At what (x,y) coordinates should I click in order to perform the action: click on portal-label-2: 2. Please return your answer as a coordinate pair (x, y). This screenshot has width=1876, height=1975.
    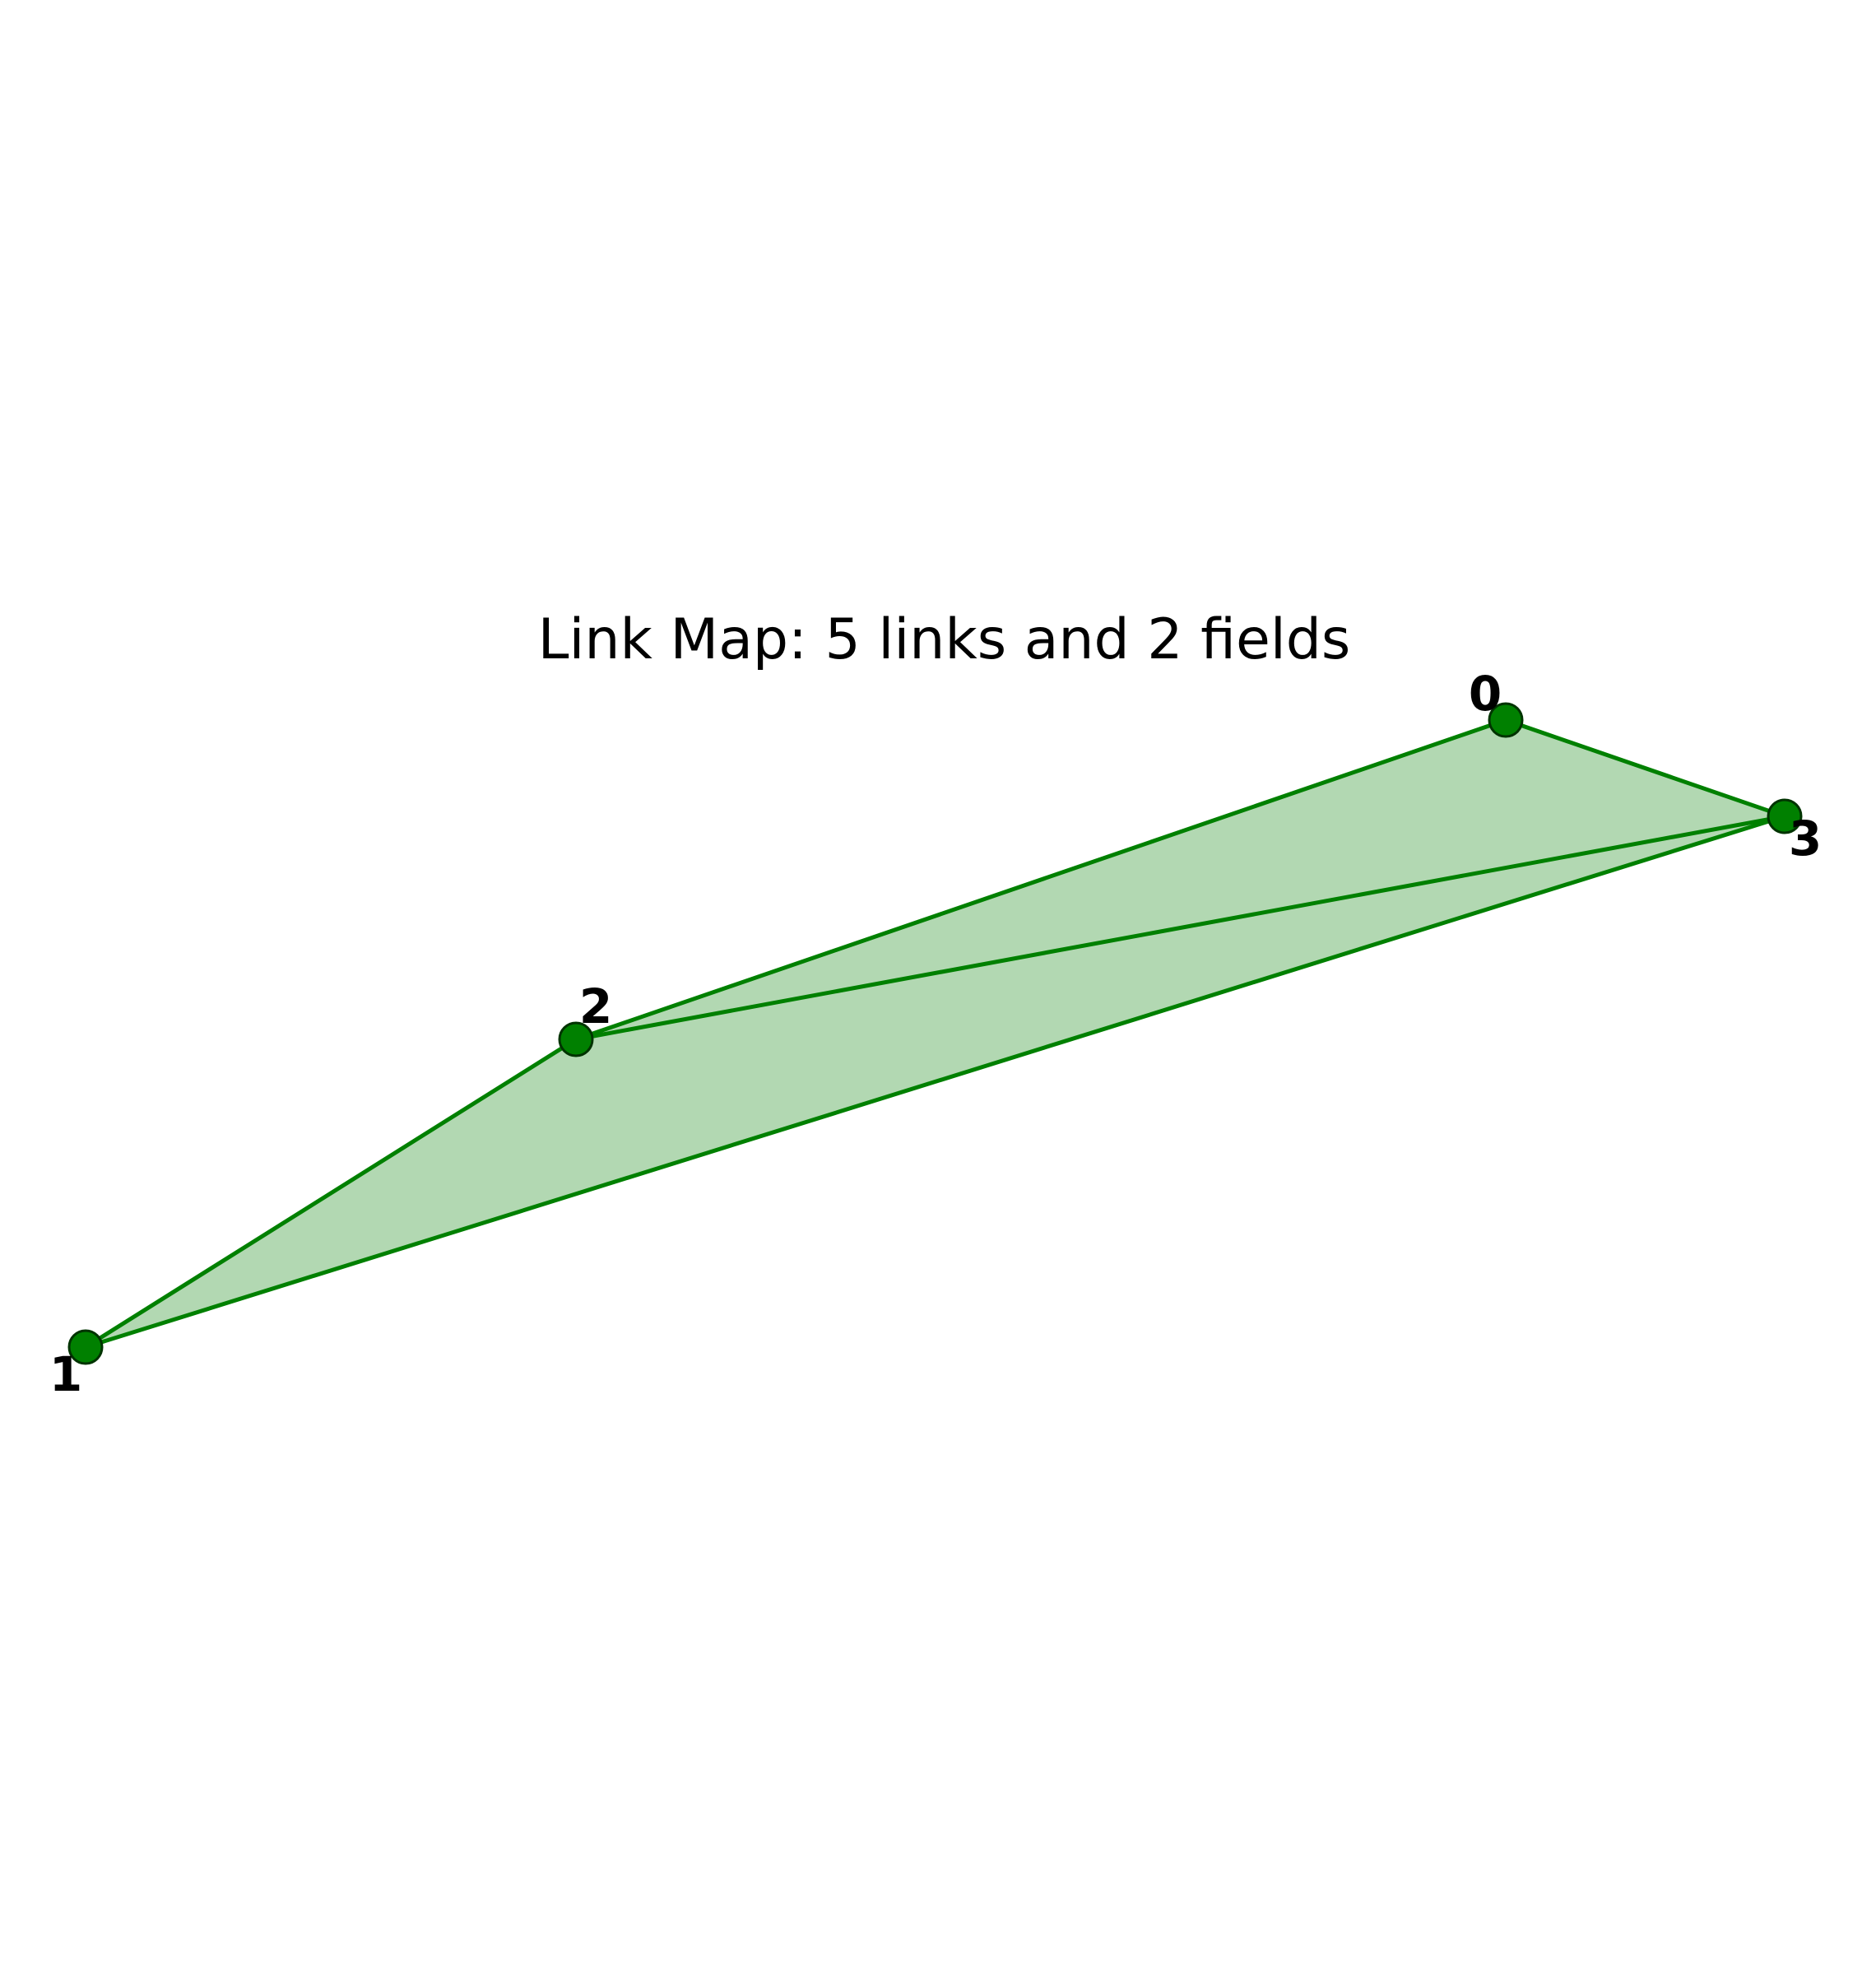
    Looking at the image, I should click on (595, 1006).